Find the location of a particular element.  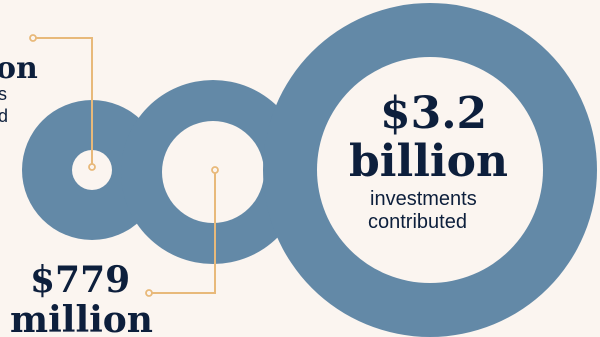

stat-right-value-line2: billion is located at coordinates (428, 161).